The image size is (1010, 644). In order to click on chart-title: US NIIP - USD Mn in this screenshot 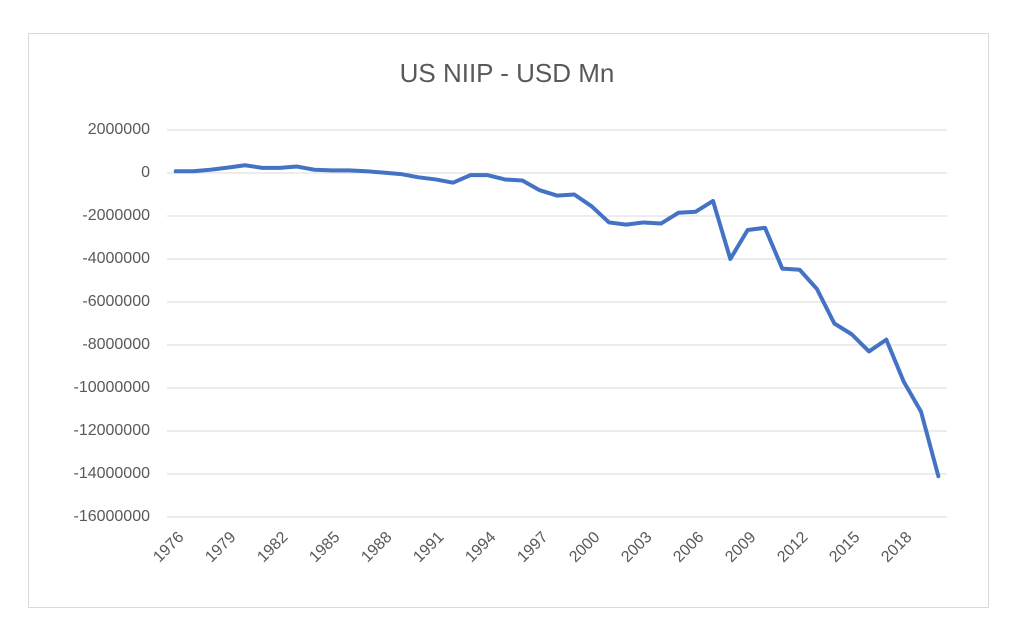, I will do `click(507, 73)`.